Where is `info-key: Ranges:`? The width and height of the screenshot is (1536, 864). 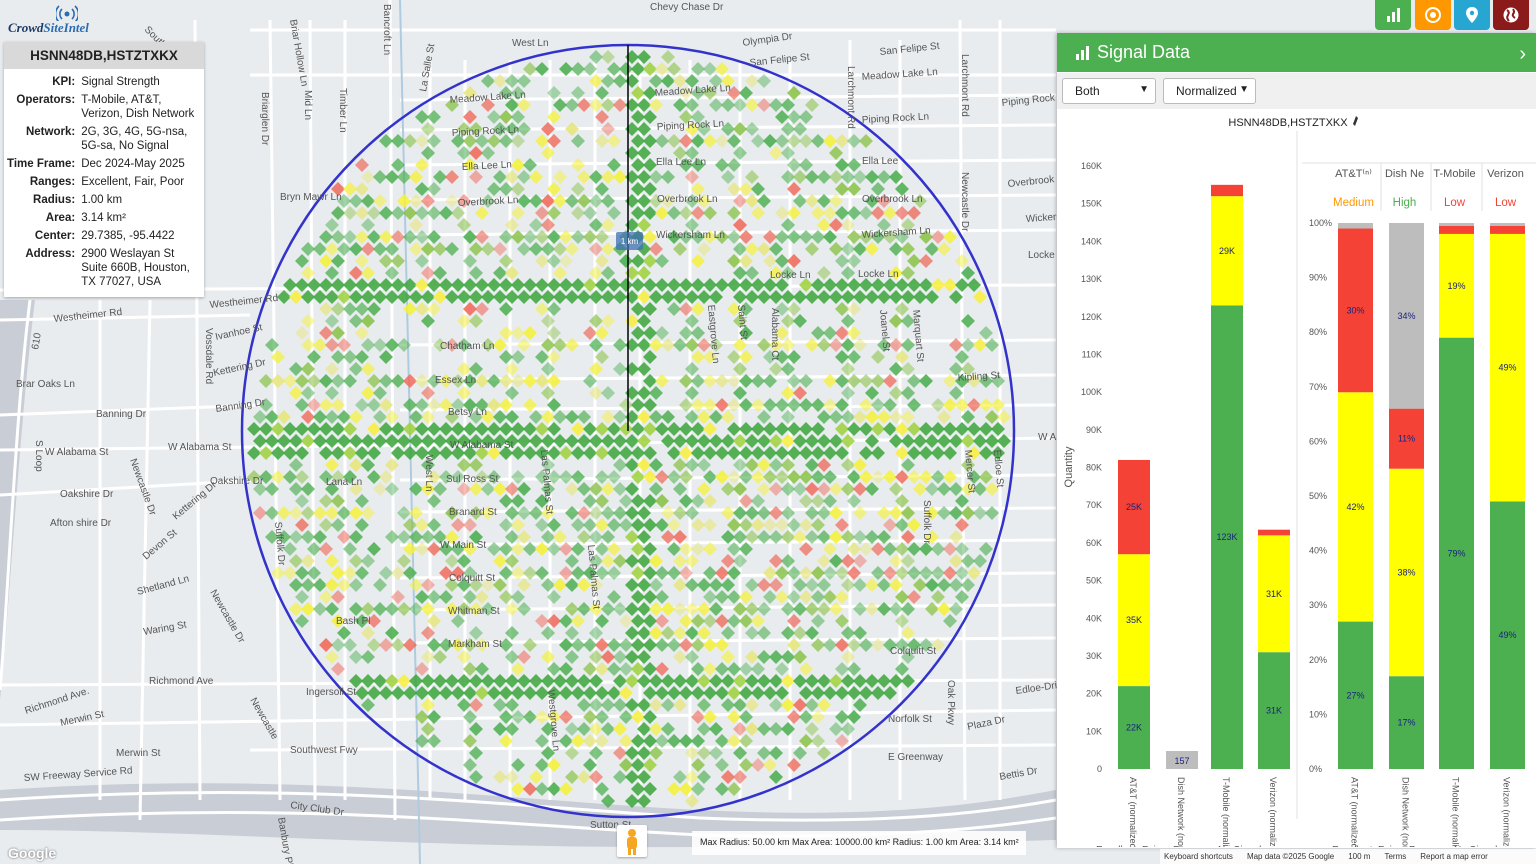 info-key: Ranges: is located at coordinates (52, 182).